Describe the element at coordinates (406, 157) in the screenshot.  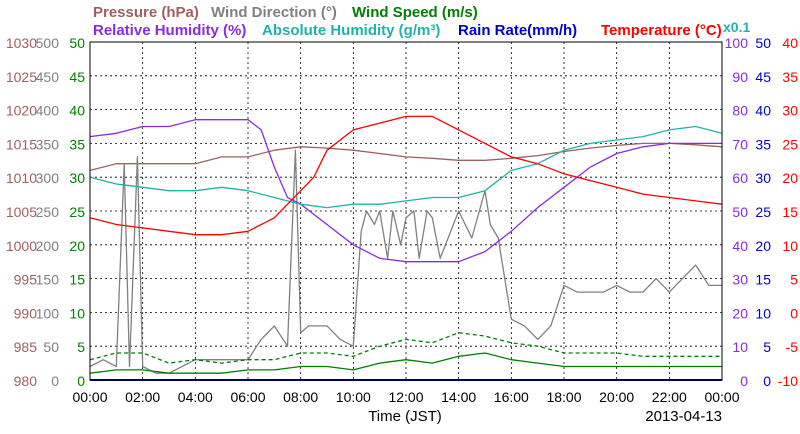
I see `series-pressure-hpa` at that location.